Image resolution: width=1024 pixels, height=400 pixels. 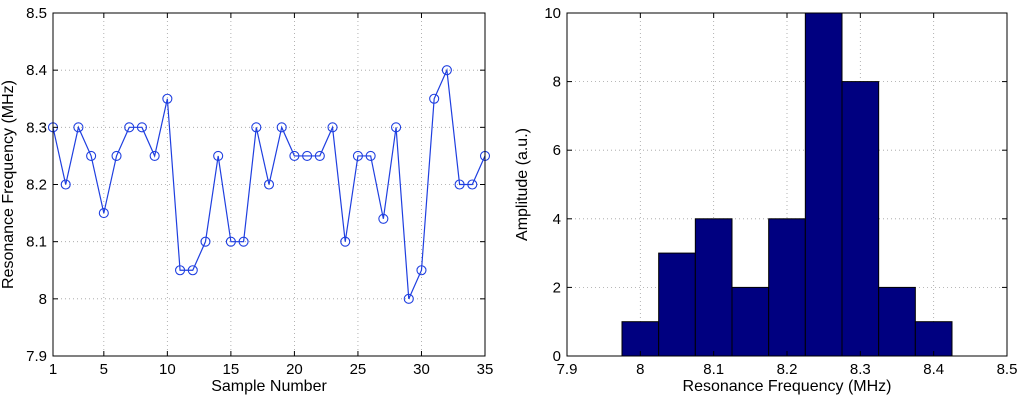 I want to click on x-tick-label: 5, so click(x=104, y=369).